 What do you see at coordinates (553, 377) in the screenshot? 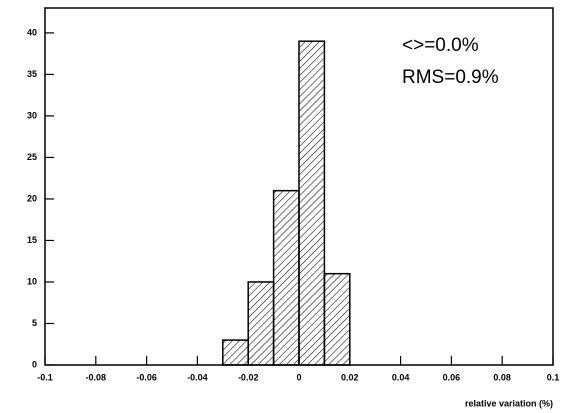
I see `x-tick-label: 0.1` at bounding box center [553, 377].